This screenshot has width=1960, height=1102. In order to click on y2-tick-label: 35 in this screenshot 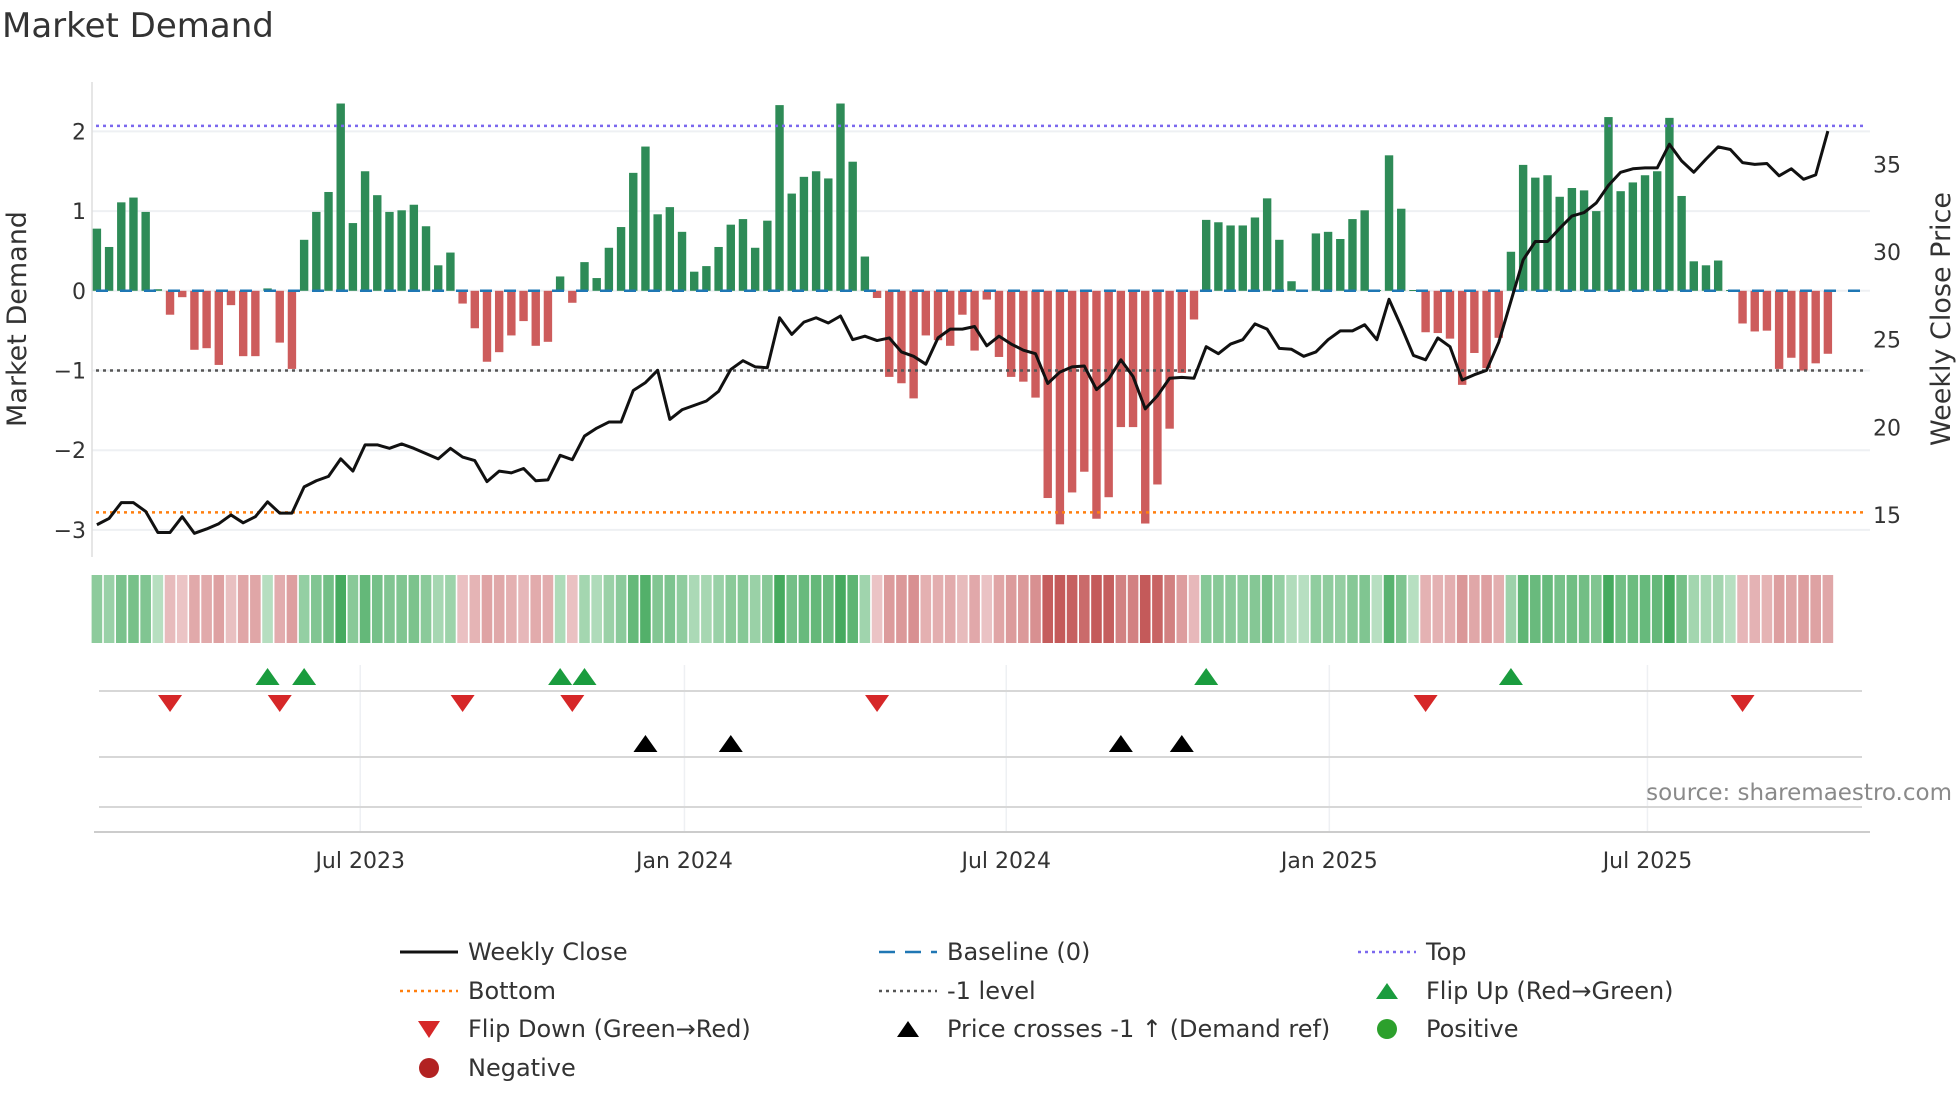, I will do `click(1887, 165)`.